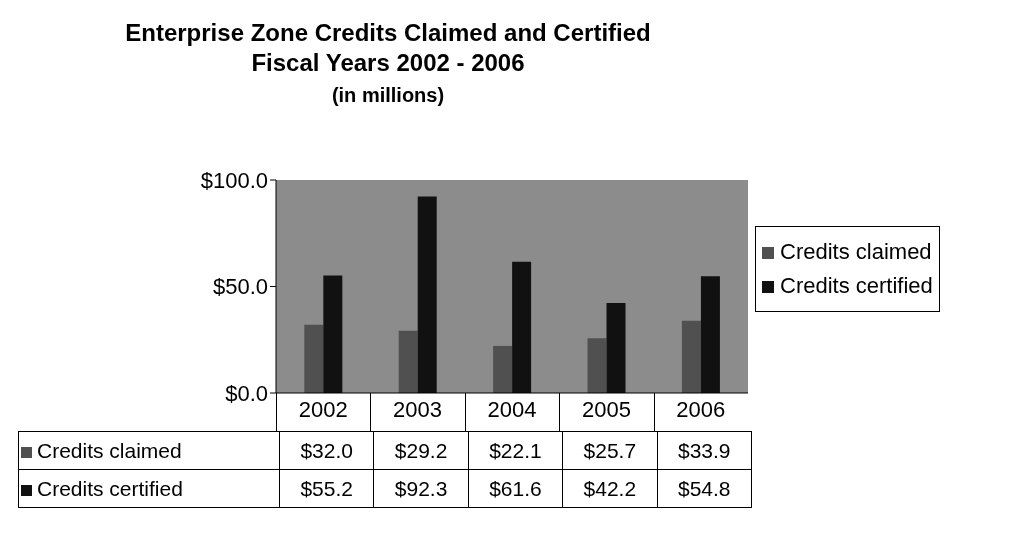  What do you see at coordinates (704, 450) in the screenshot?
I see `data-label: $33.9` at bounding box center [704, 450].